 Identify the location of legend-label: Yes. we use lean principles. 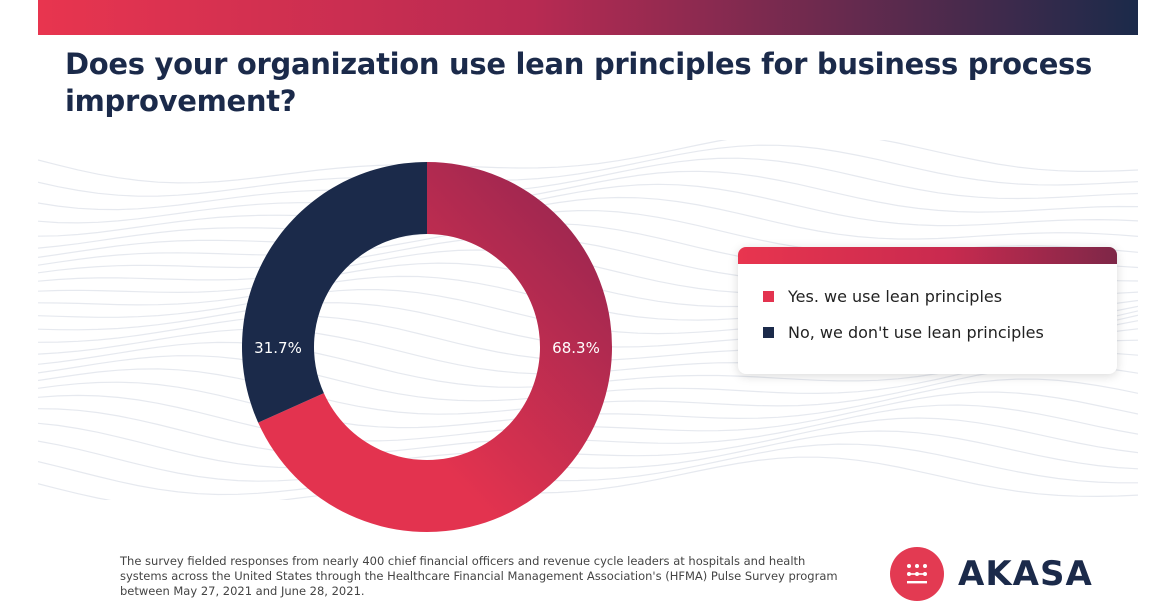
(895, 296).